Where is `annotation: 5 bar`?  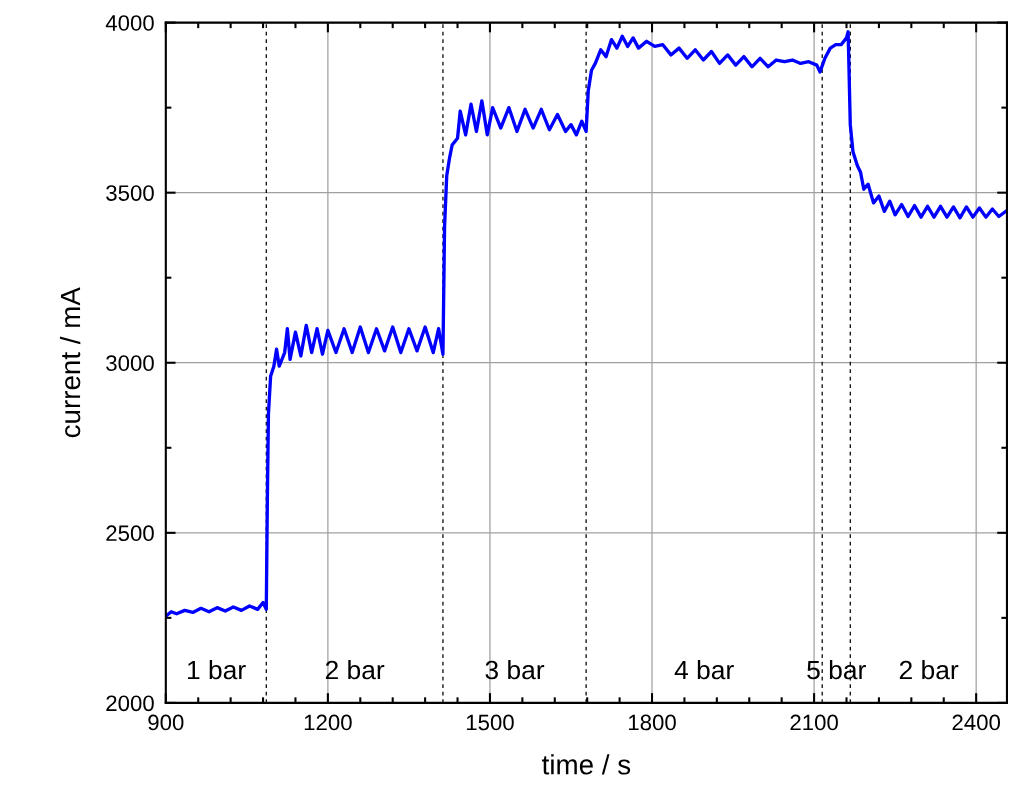 annotation: 5 bar is located at coordinates (836, 669).